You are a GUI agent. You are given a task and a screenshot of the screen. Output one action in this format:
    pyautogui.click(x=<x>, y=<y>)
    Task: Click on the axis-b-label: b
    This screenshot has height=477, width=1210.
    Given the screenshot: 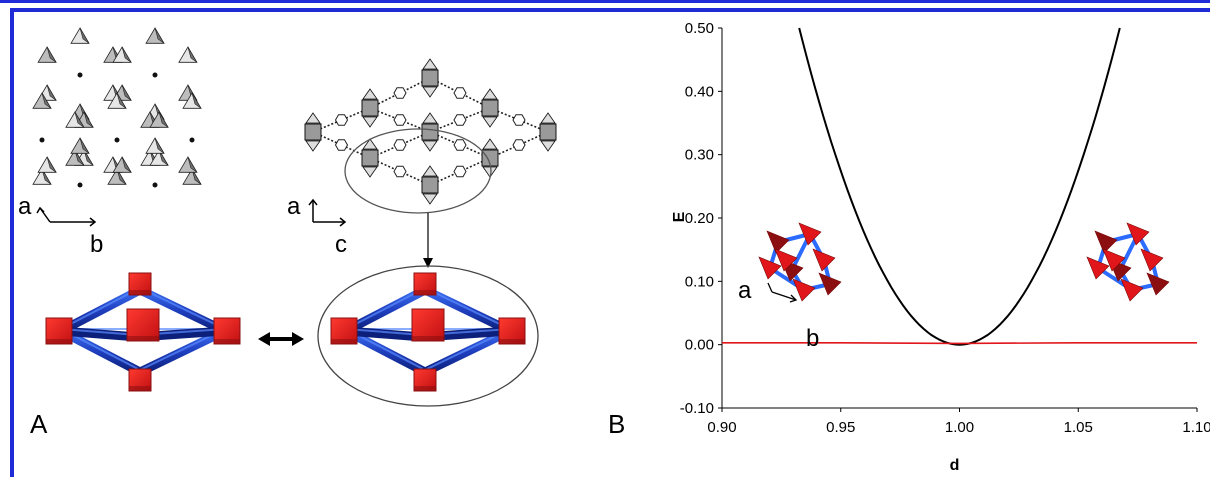 What is the action you would take?
    pyautogui.click(x=96, y=244)
    